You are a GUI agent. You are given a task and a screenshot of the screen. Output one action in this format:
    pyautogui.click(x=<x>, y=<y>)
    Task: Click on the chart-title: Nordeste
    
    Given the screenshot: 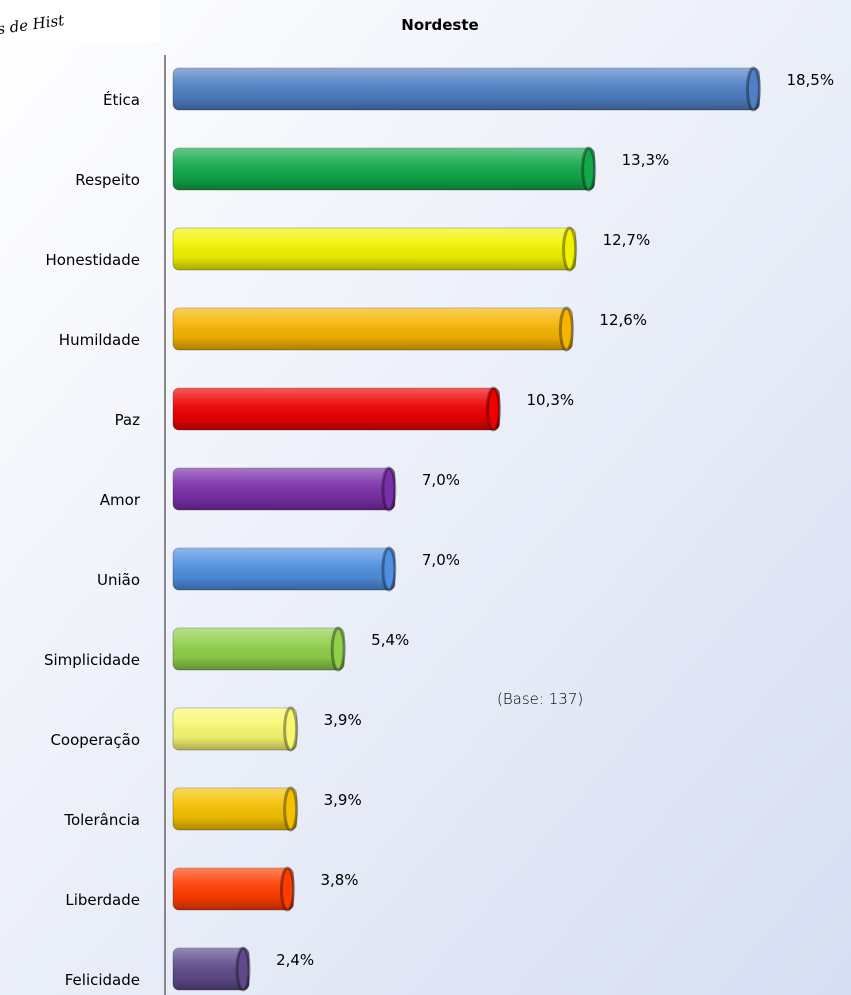 What is the action you would take?
    pyautogui.click(x=439, y=25)
    